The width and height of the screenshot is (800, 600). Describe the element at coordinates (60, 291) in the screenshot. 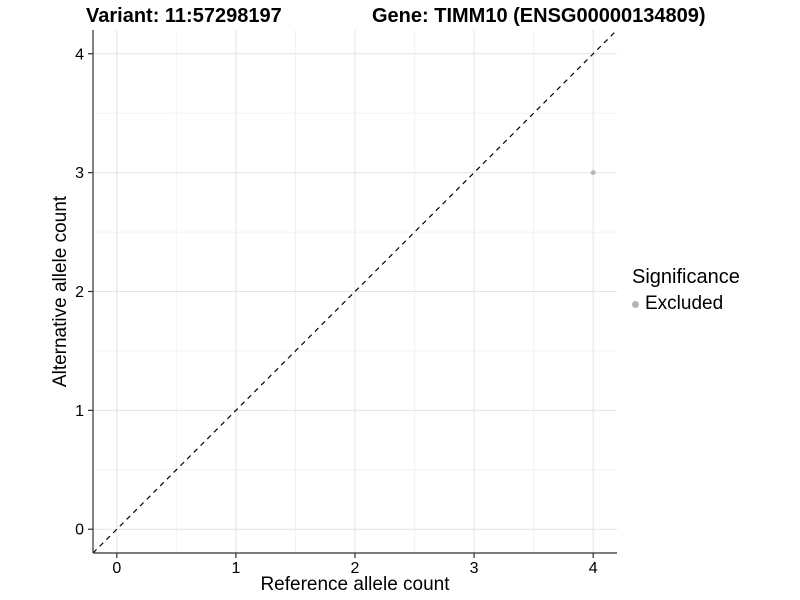

I see `y-axis-title: Alternative allele count` at that location.